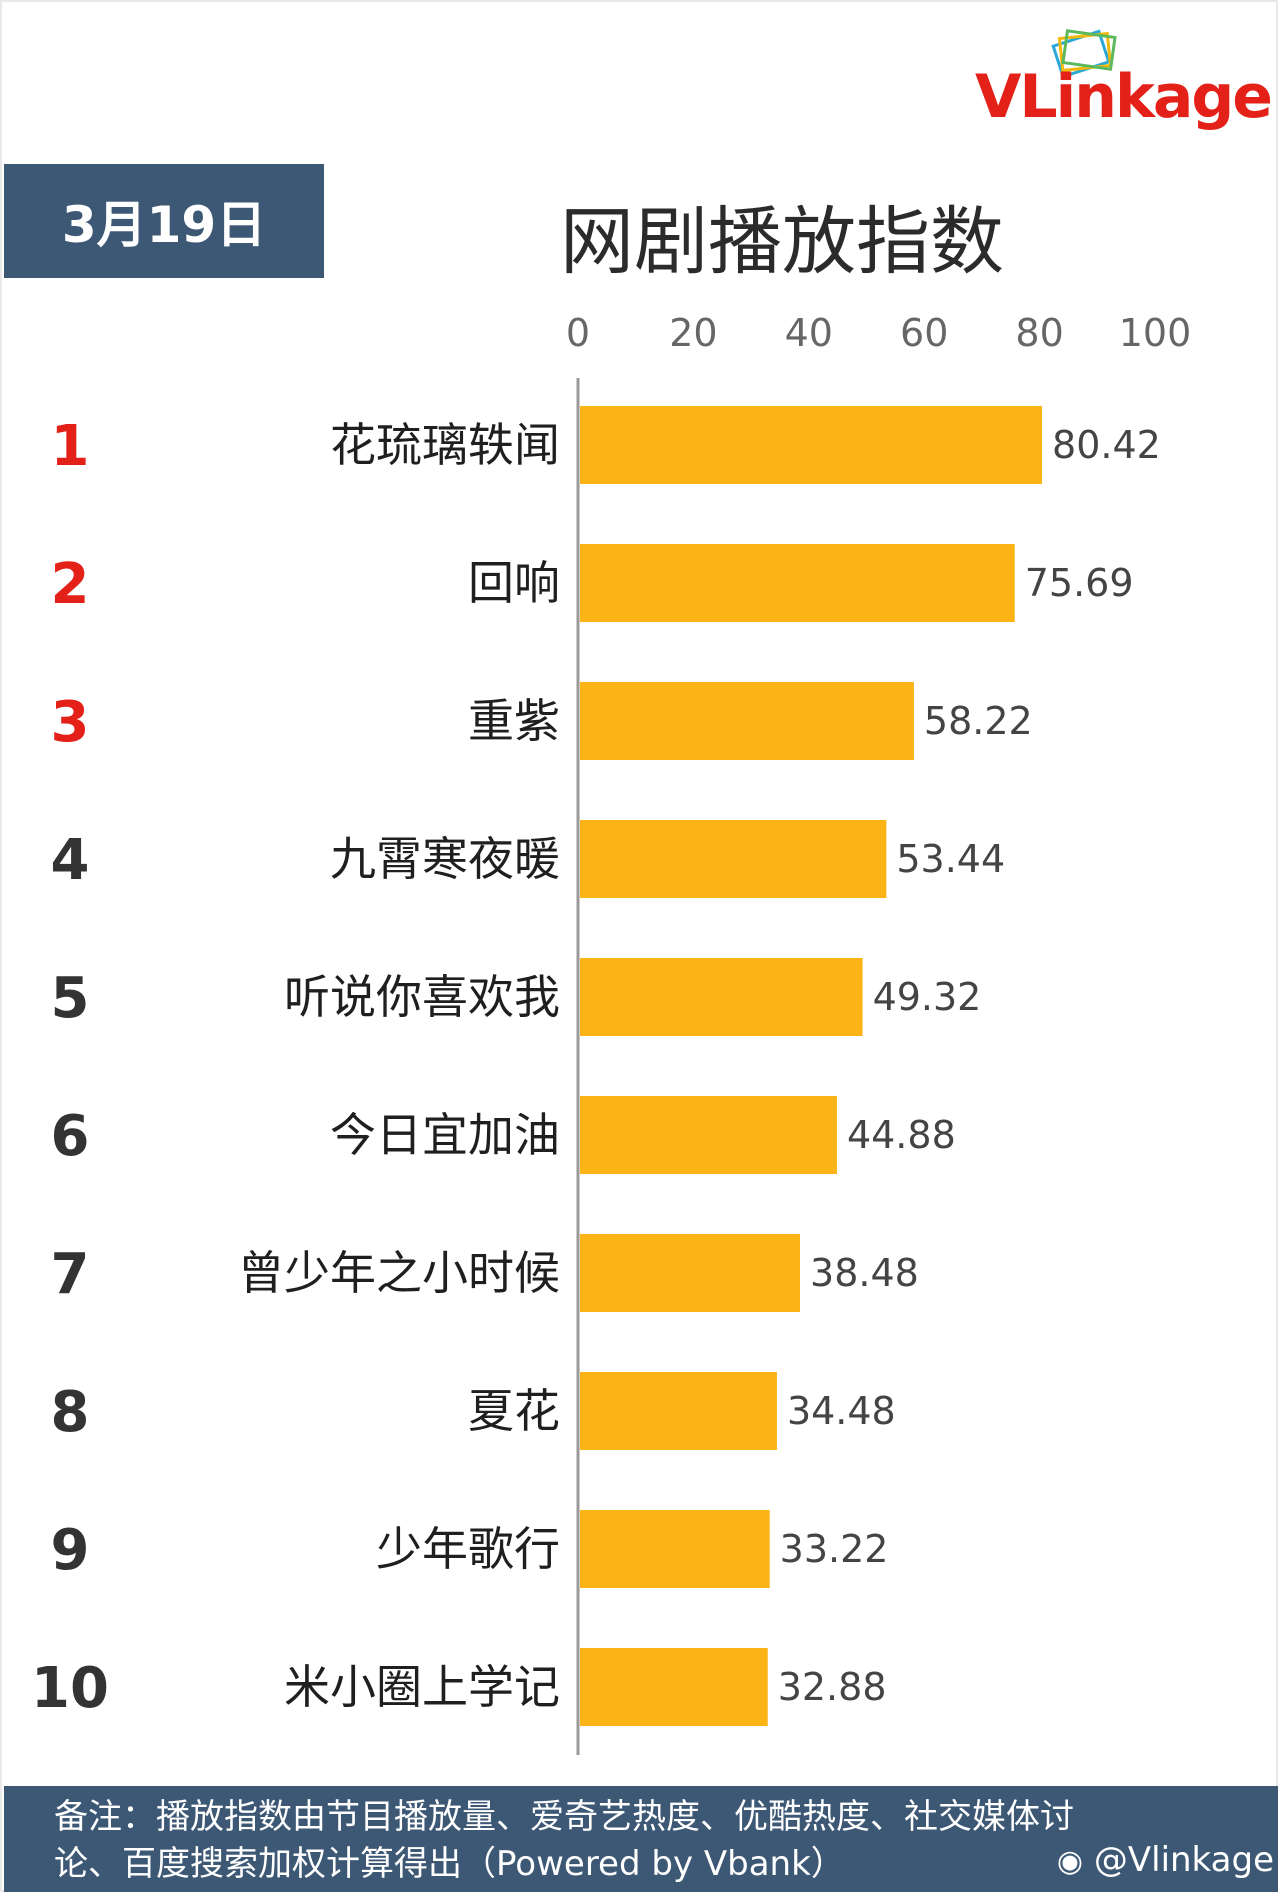  What do you see at coordinates (578, 333) in the screenshot?
I see `x-tick-label: 0` at bounding box center [578, 333].